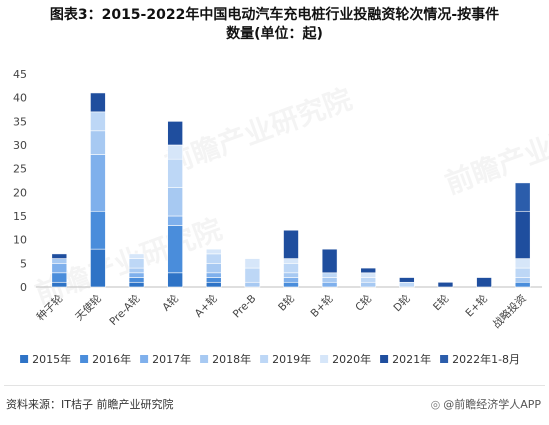 Image resolution: width=549 pixels, height=425 pixels. I want to click on chart-title-line-1: 图表3：2015-2022年中国电动汽车充电桩行业投融资轮次情况-按事件, so click(274, 15).